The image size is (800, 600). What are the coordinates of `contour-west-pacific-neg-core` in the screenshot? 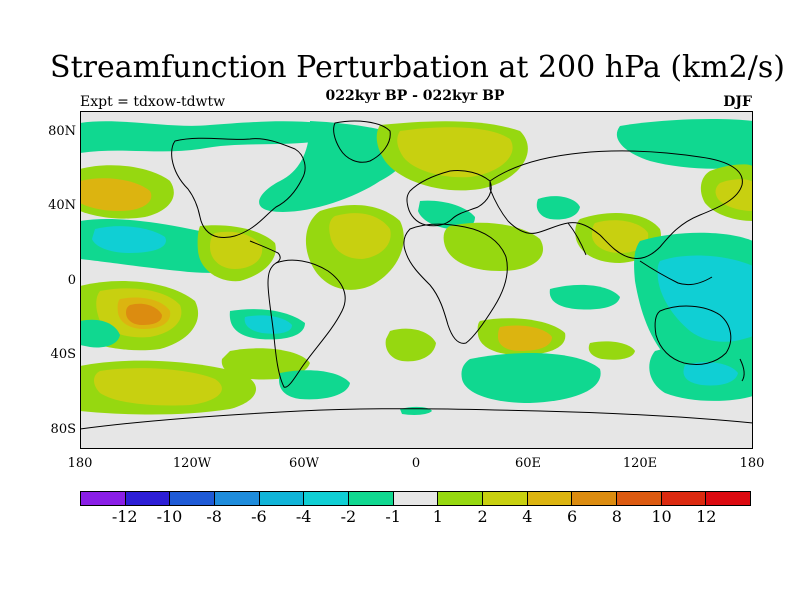 It's located at (705, 298).